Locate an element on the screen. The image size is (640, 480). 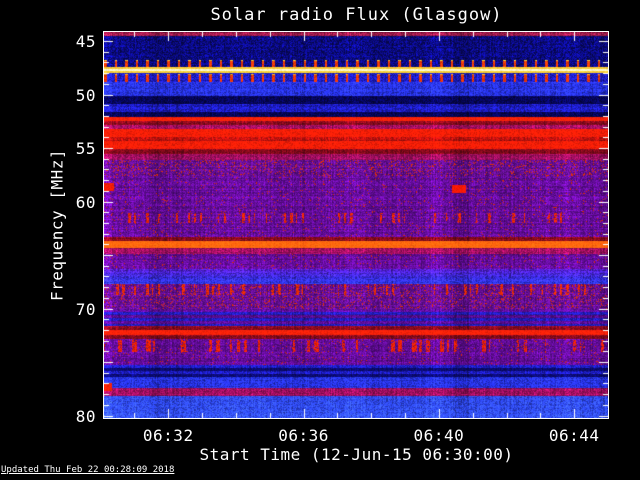
y-tick-label: 50 is located at coordinates (85, 95).